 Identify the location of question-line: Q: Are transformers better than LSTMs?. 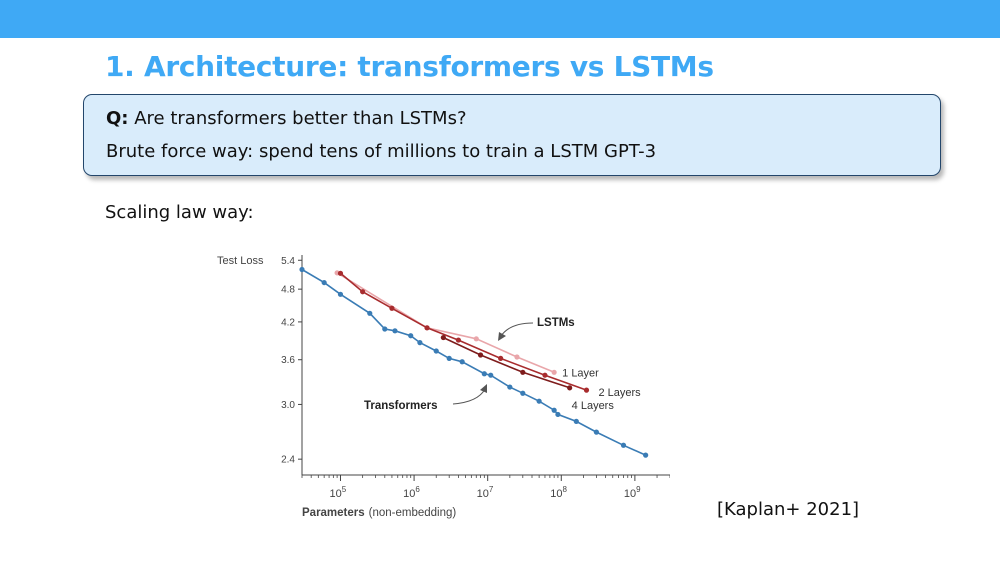
(286, 118).